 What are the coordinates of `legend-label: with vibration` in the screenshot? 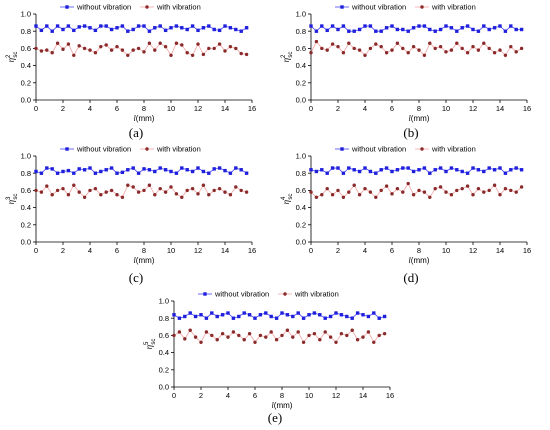 It's located at (178, 7).